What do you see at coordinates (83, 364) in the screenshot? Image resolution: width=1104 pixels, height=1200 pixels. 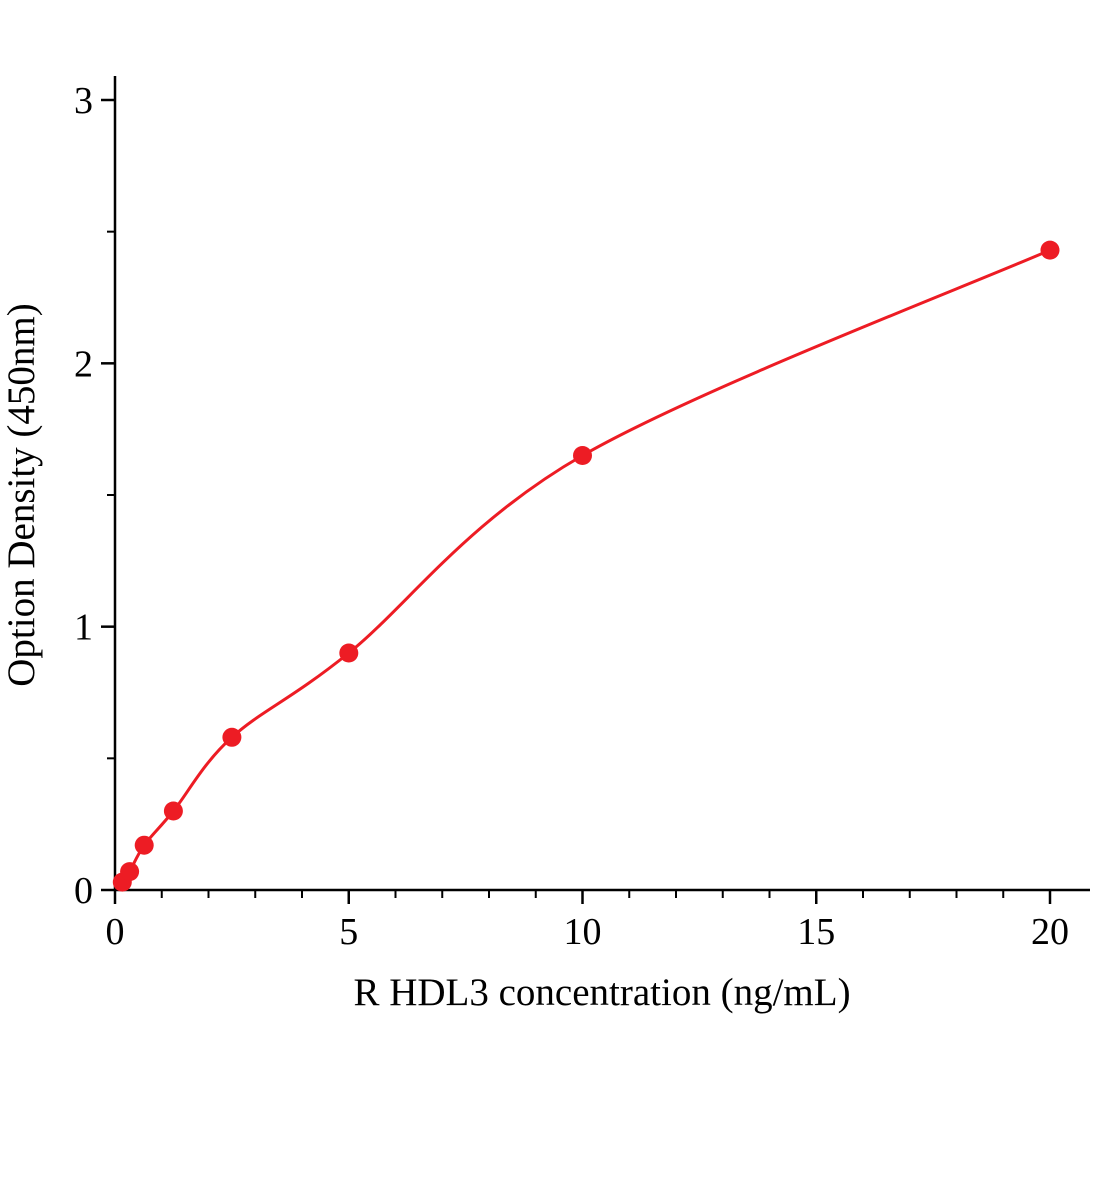 I see `y-tick-label: 2` at bounding box center [83, 364].